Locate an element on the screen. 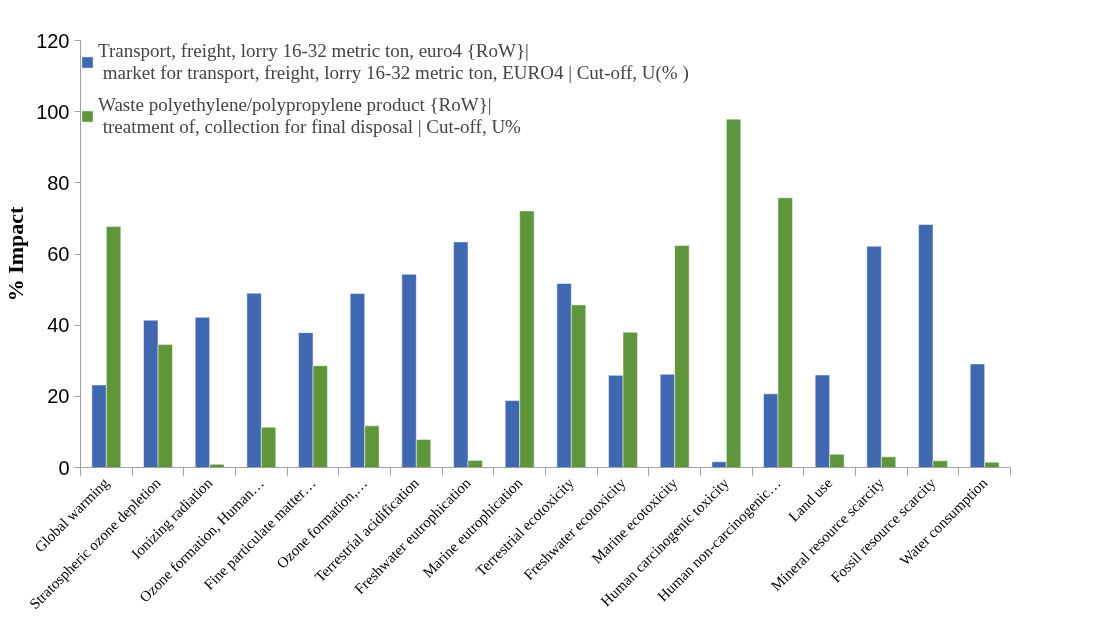 The image size is (1099, 627). y-tick-label: 100 is located at coordinates (53, 111).